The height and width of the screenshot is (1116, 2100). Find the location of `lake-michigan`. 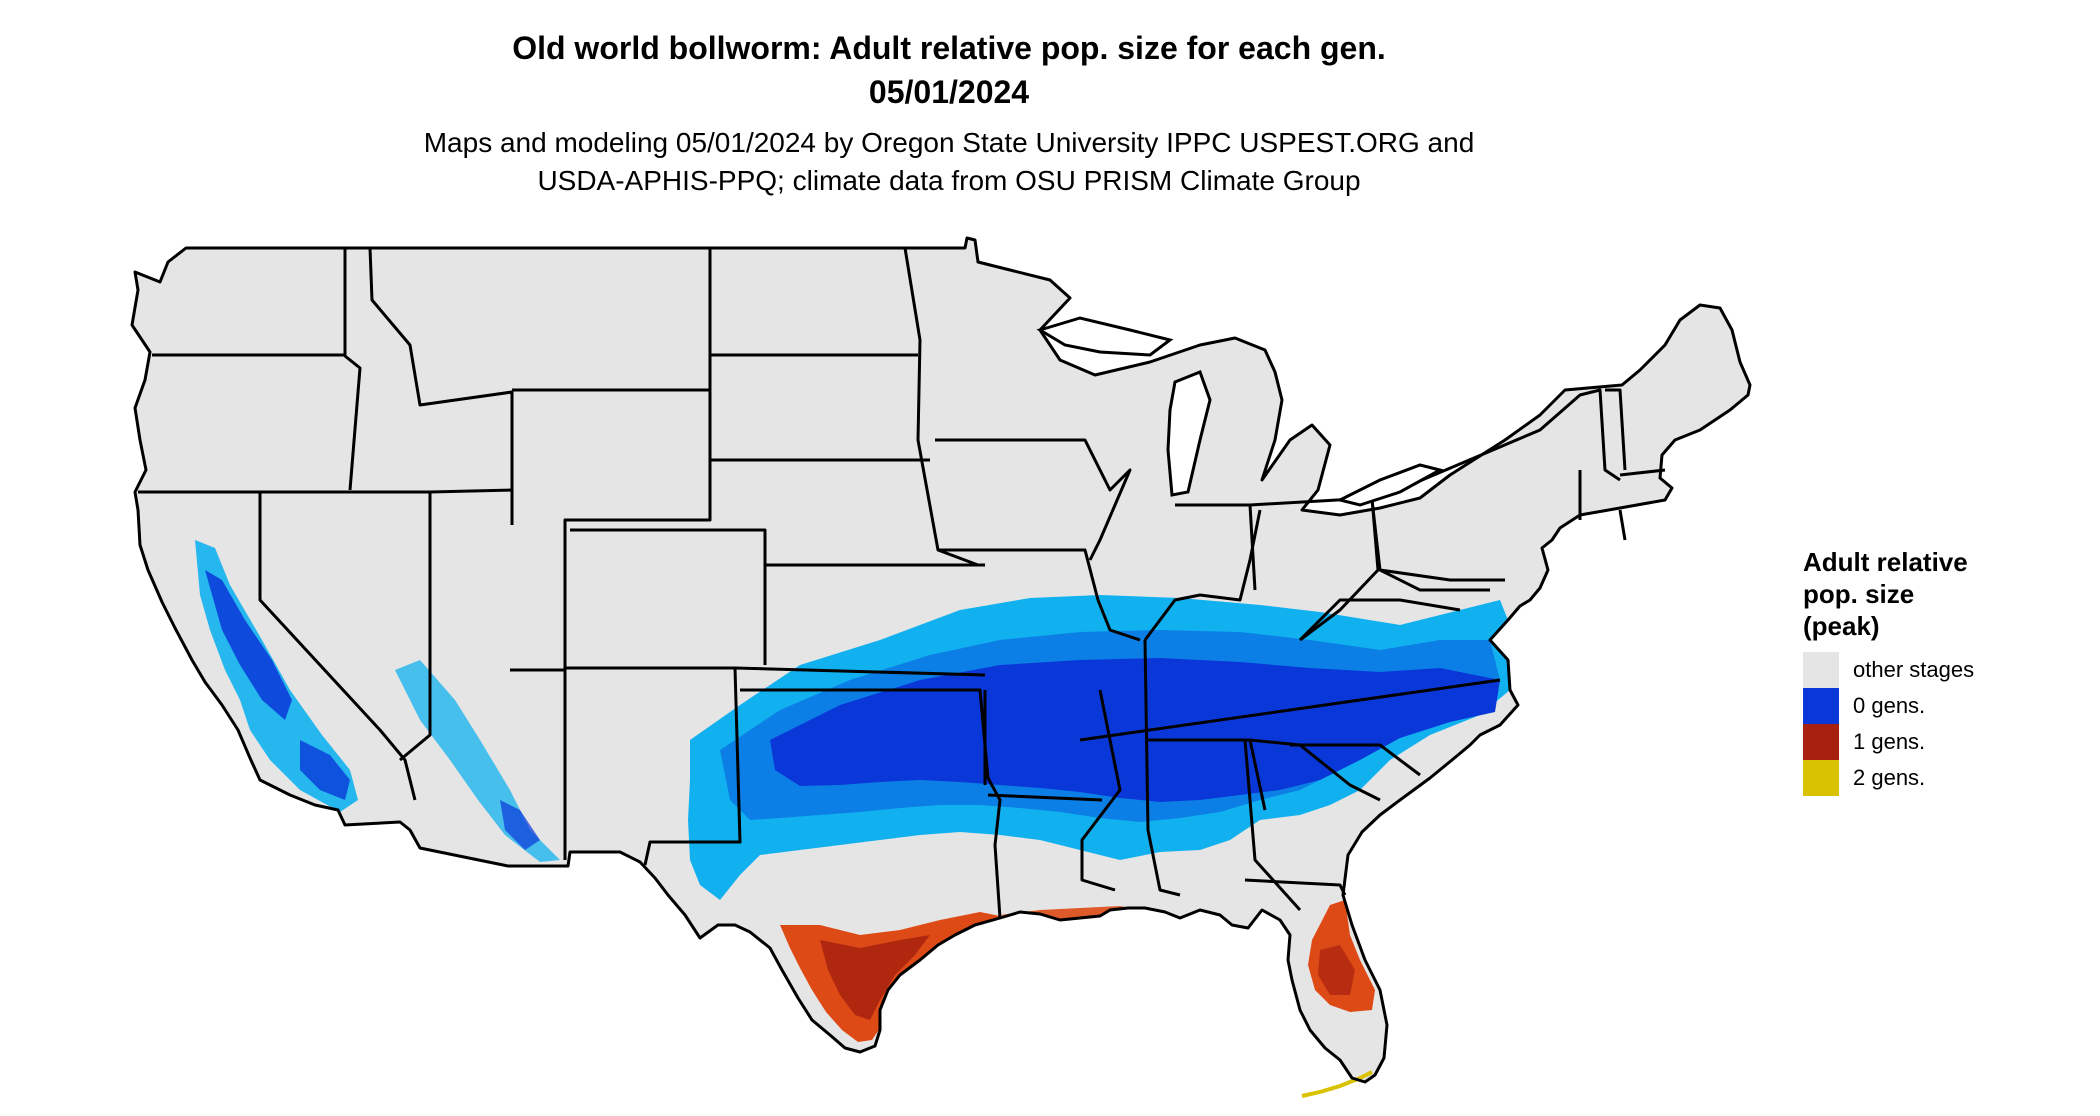

lake-michigan is located at coordinates (1189, 433).